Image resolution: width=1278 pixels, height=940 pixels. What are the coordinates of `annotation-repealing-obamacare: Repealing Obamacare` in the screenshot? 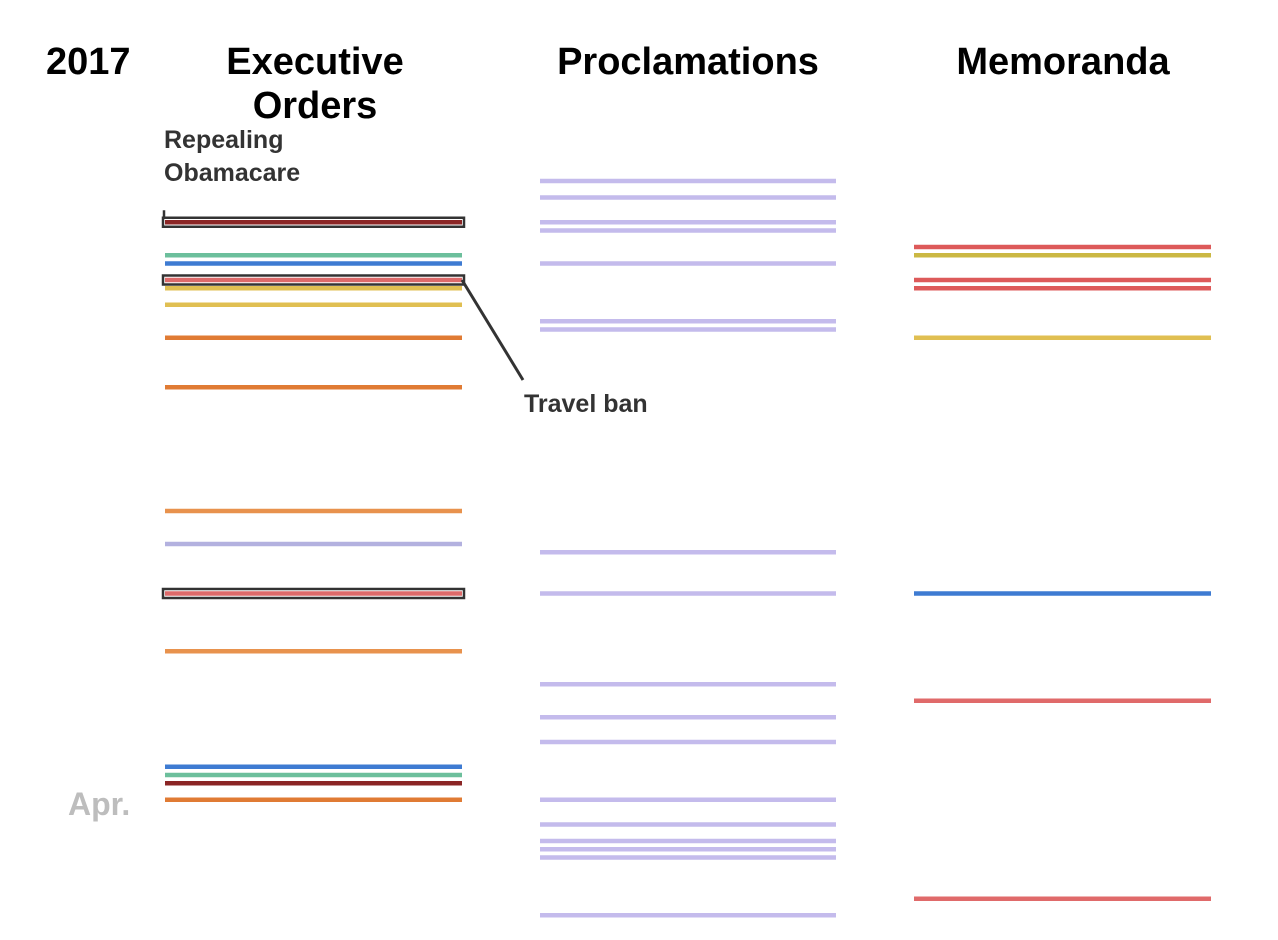 It's located at (232, 156).